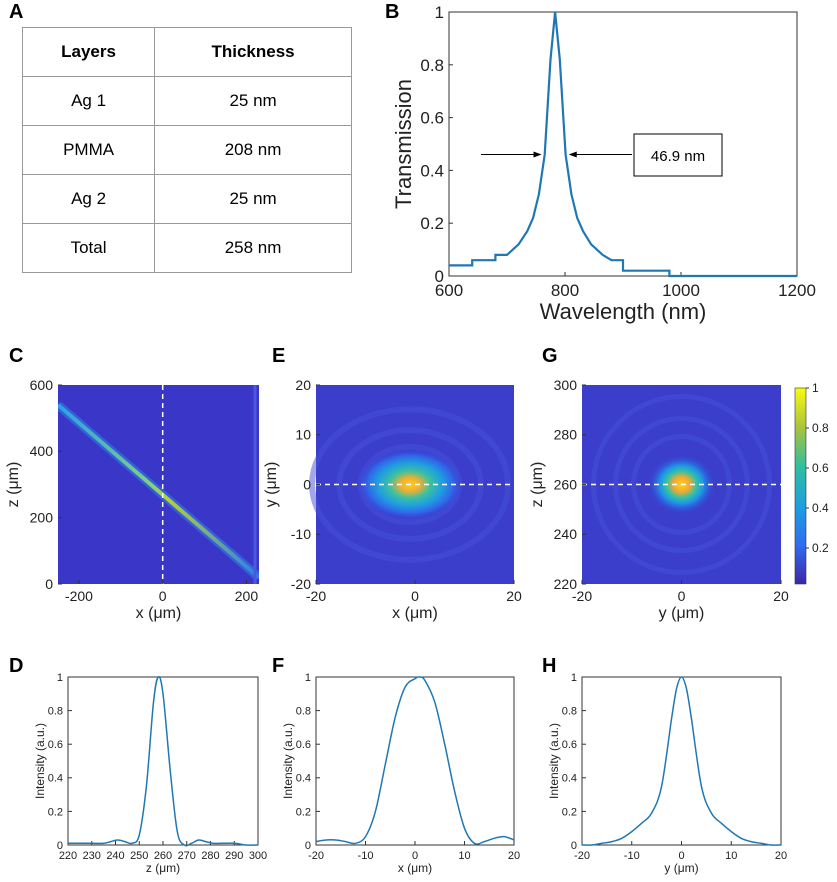  I want to click on fwhm-annotation-label: 46.9 nm, so click(678, 156).